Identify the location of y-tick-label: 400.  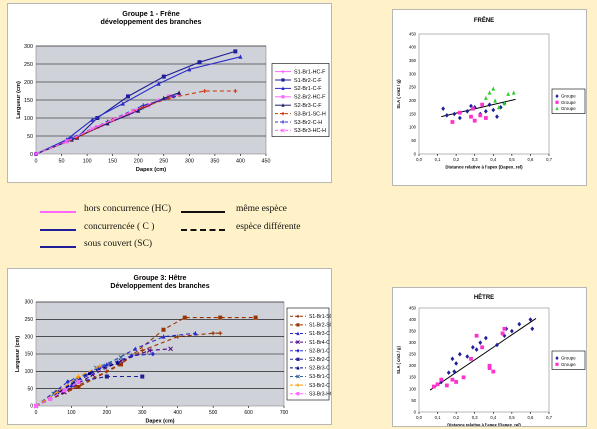
(413, 47).